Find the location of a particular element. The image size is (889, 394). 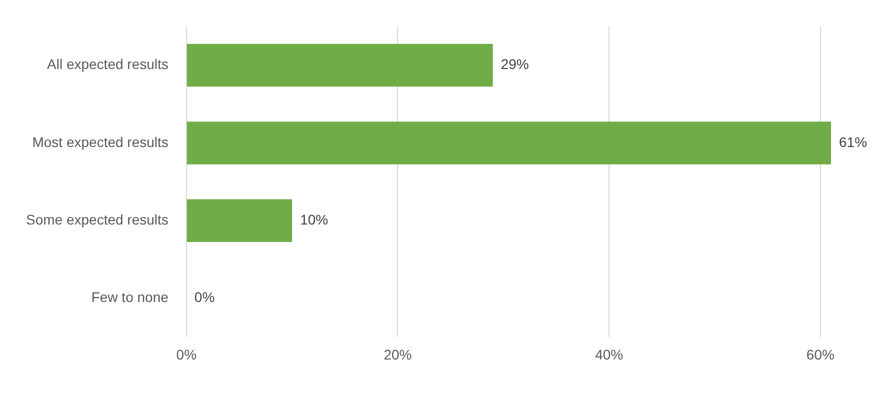

y-tick-label: Some expected results is located at coordinates (97, 220).